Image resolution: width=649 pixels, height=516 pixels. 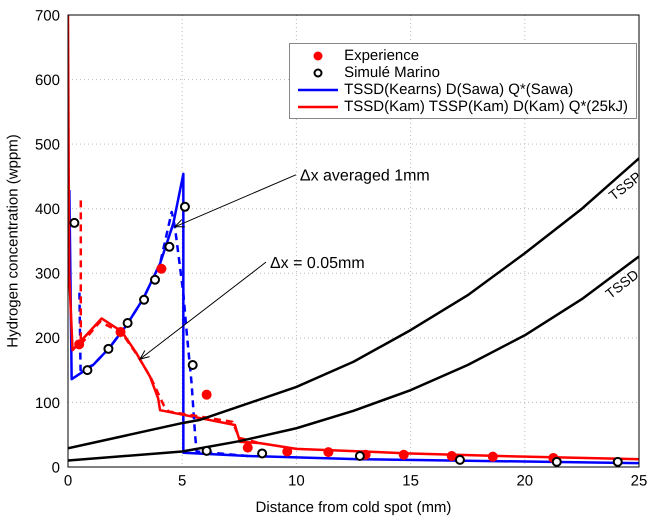 What do you see at coordinates (164, 334) in the screenshot?
I see `line-series` at bounding box center [164, 334].